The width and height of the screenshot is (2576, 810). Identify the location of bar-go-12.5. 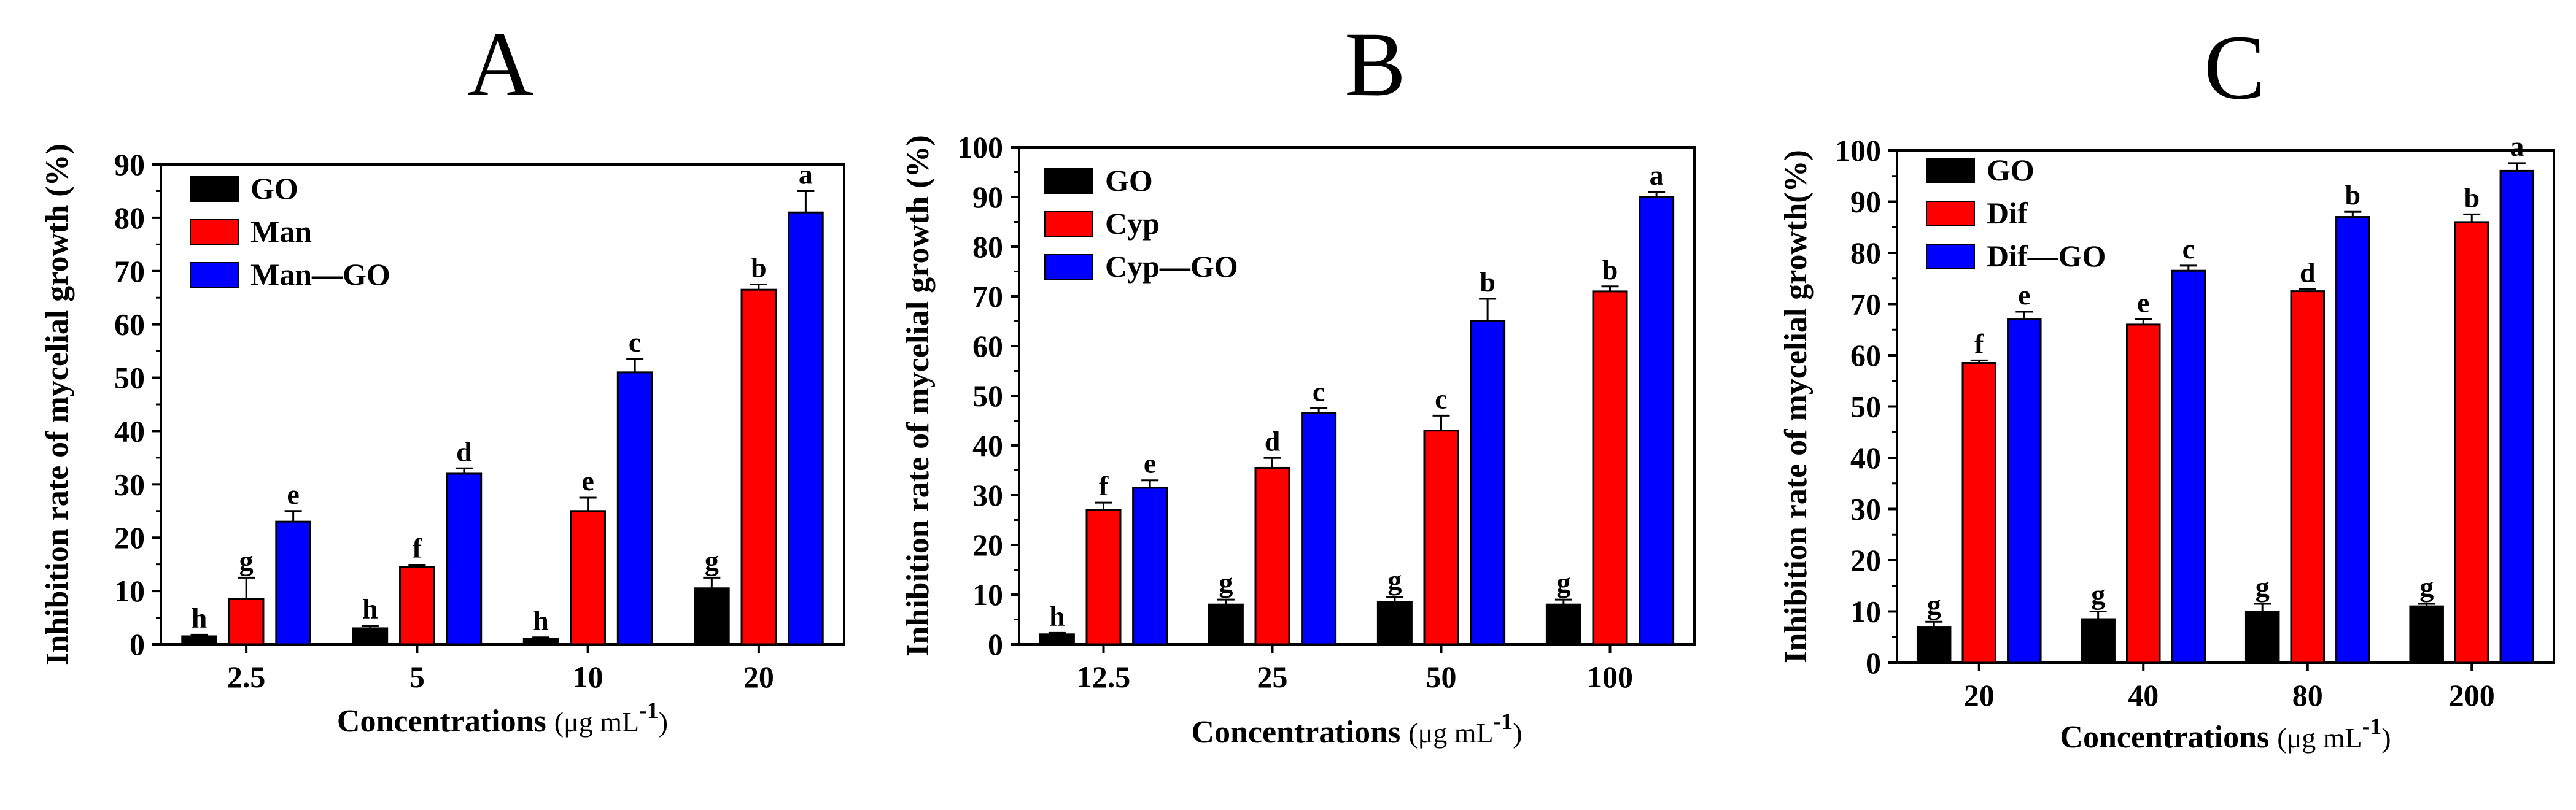
(1057, 639).